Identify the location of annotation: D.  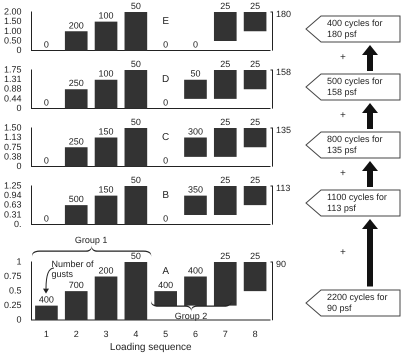
(166, 79).